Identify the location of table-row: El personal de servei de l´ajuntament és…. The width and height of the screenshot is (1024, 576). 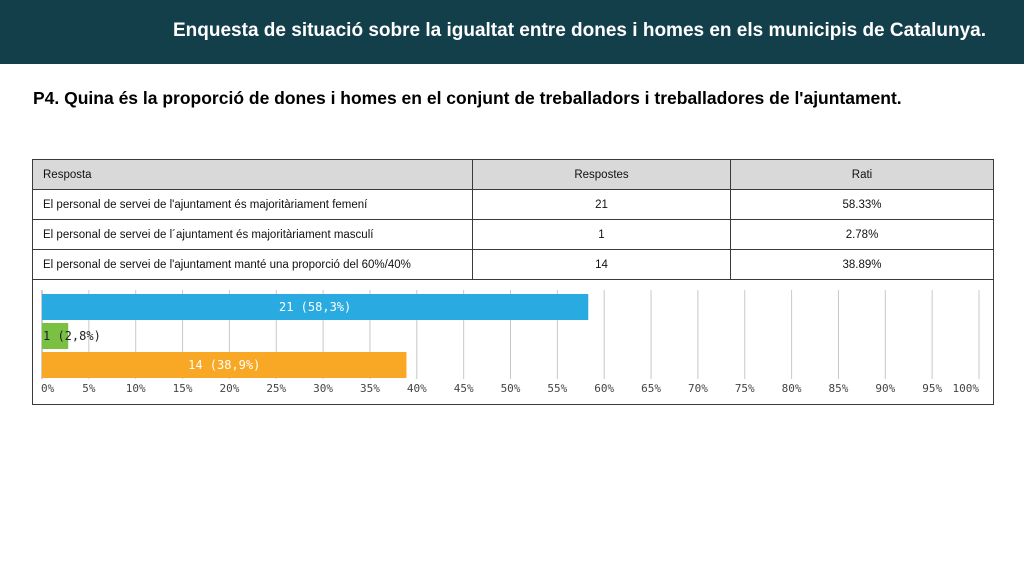
(513, 234).